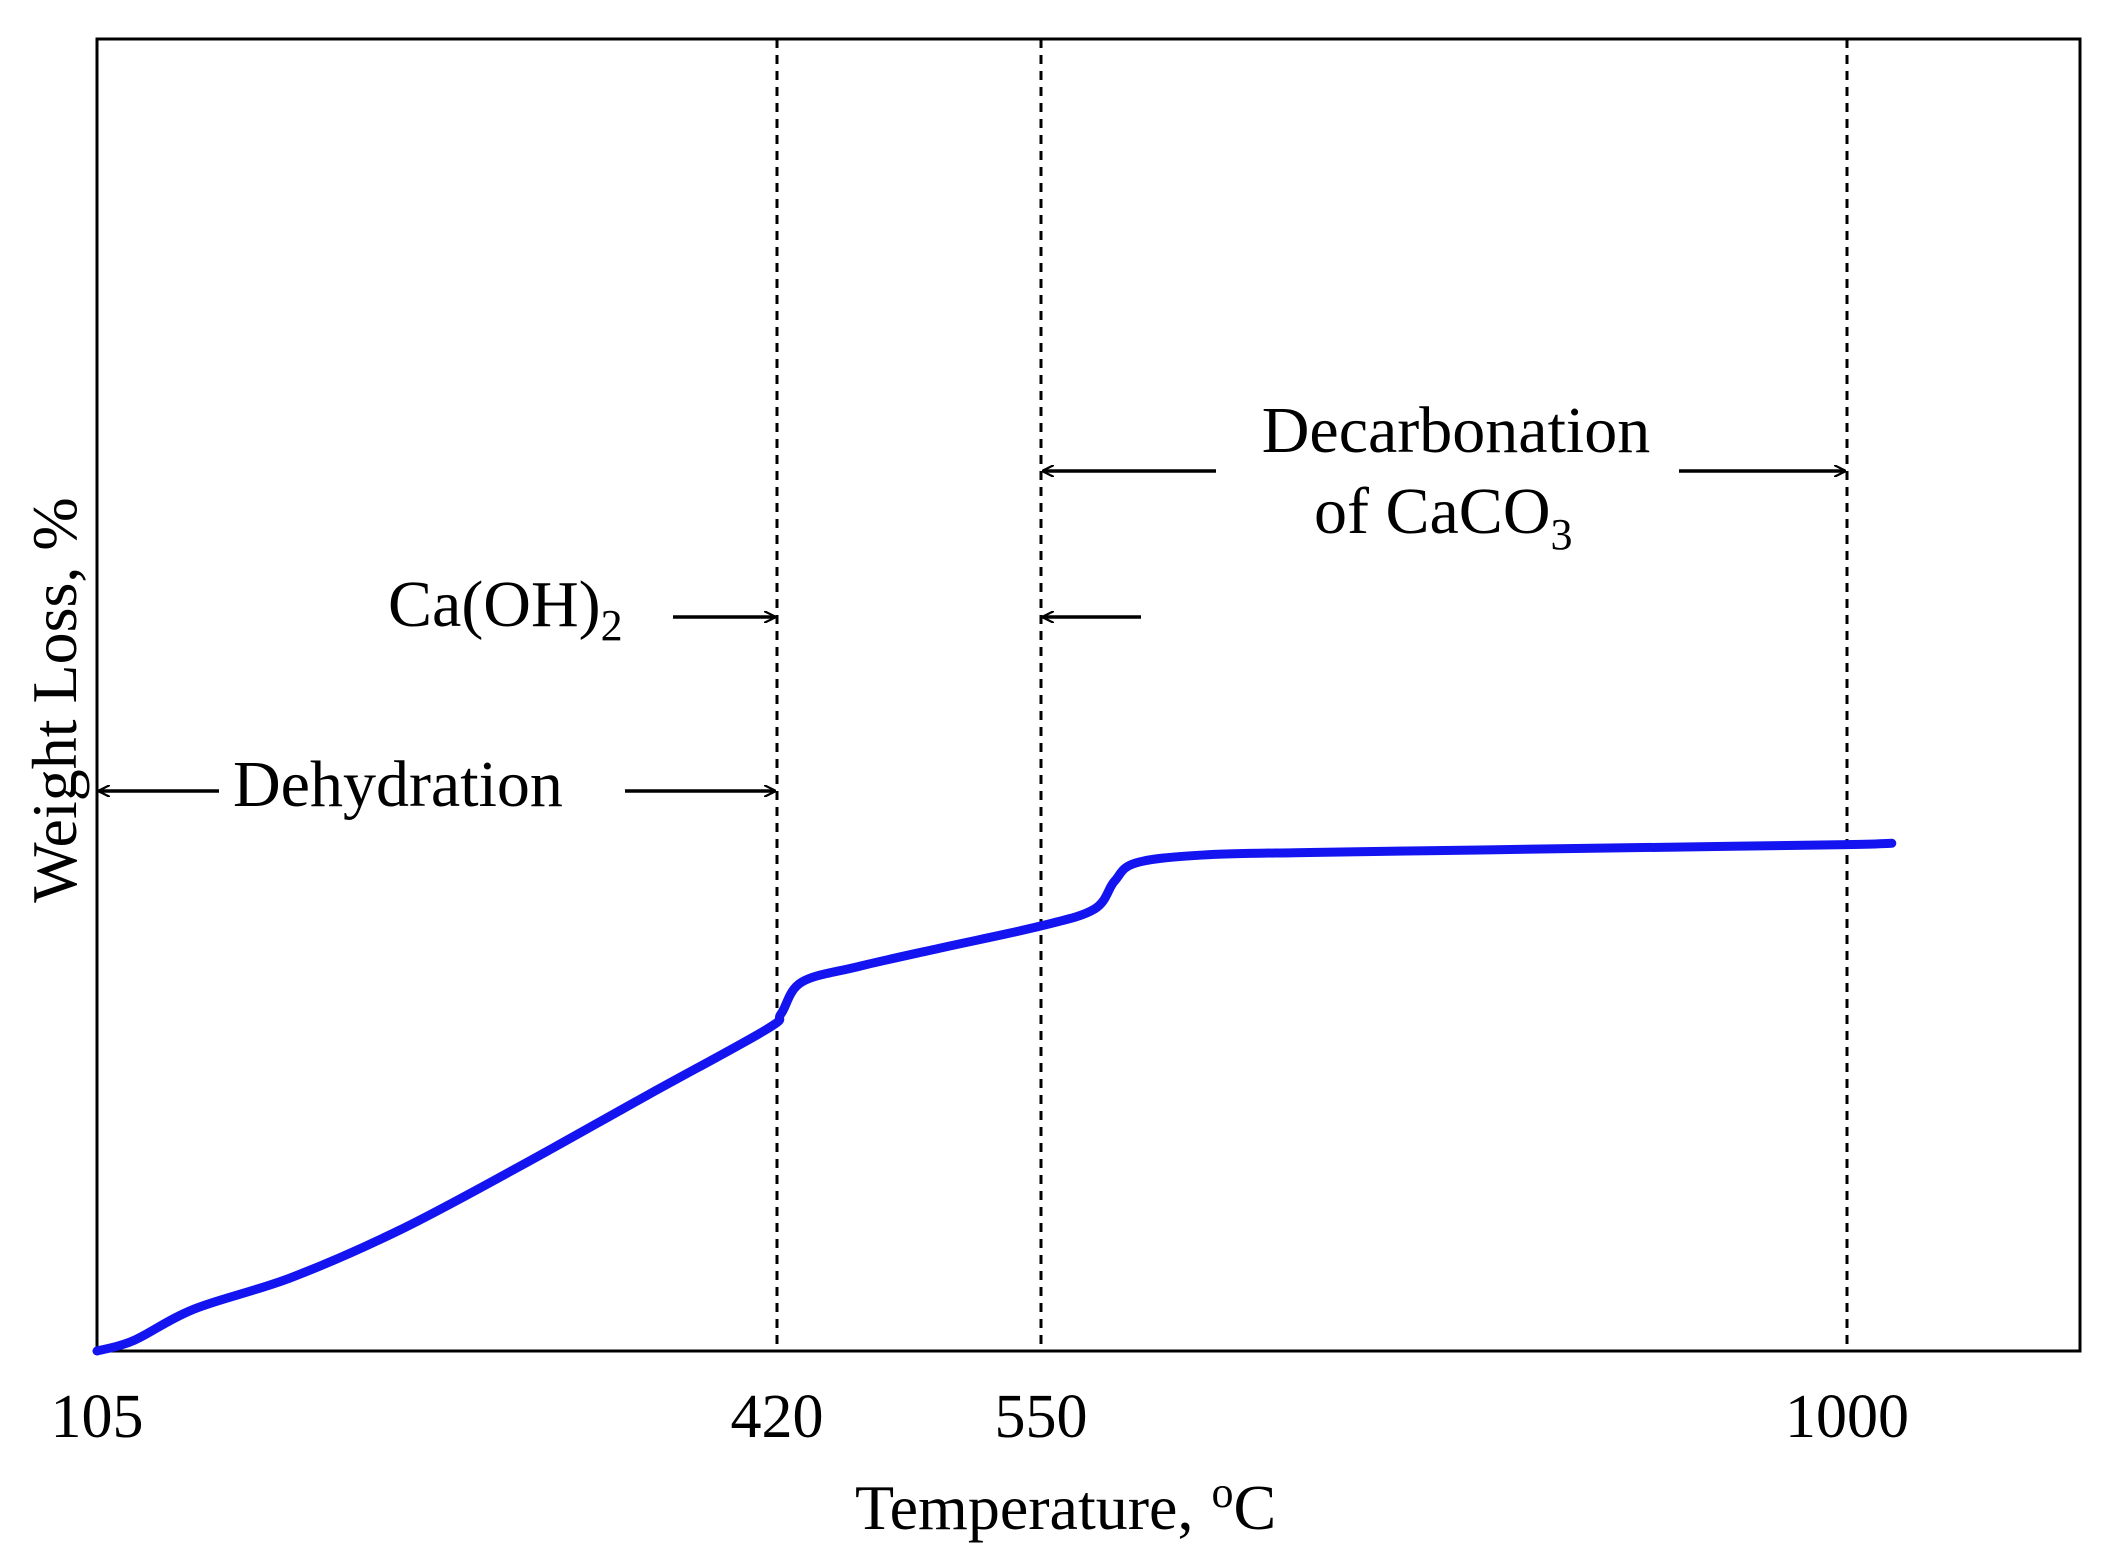 The height and width of the screenshot is (1568, 2104). Describe the element at coordinates (54, 699) in the screenshot. I see `y-axis-title: Weight Loss, %` at that location.